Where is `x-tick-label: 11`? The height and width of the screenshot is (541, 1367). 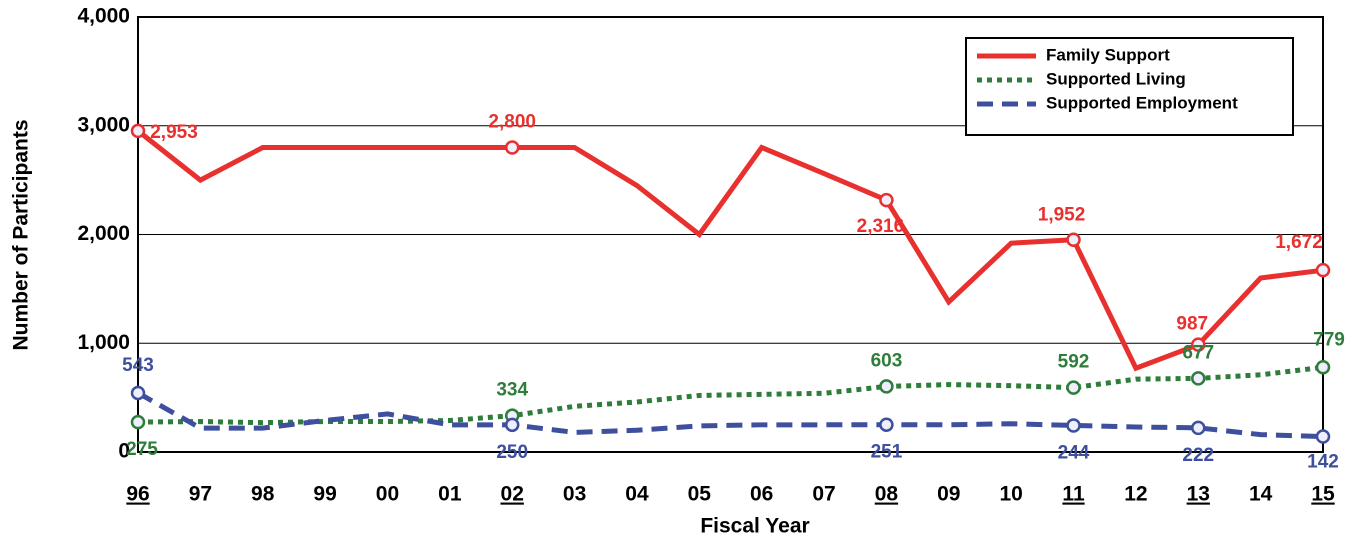
x-tick-label: 11 is located at coordinates (1073, 494).